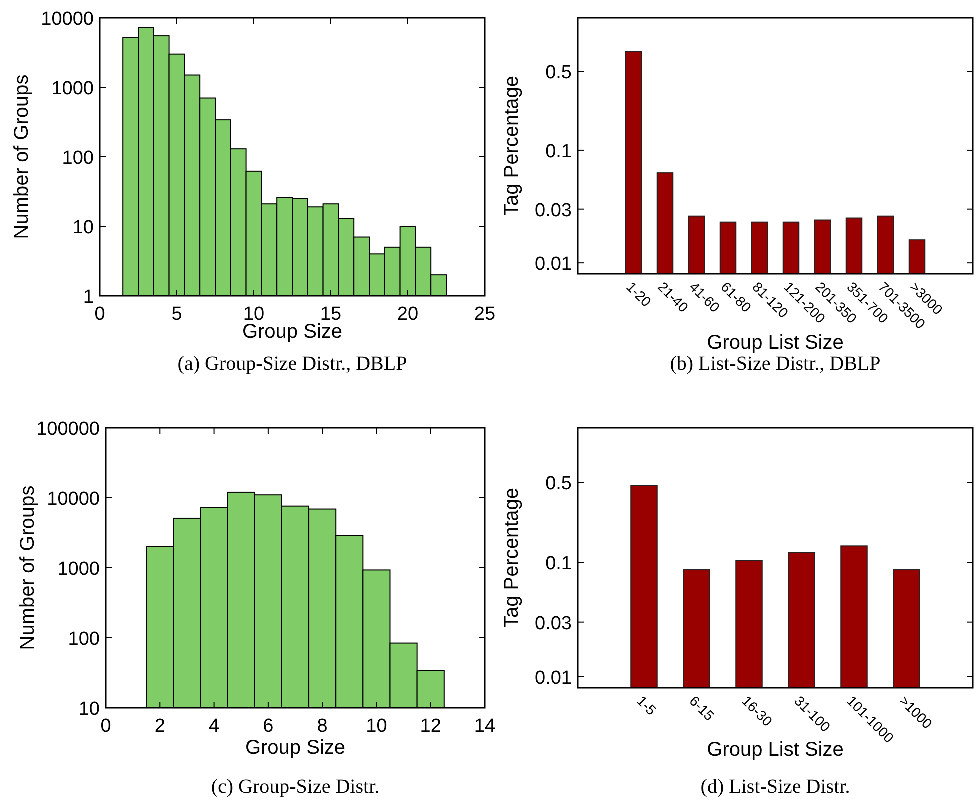 This screenshot has height=800, width=977. Describe the element at coordinates (268, 726) in the screenshot. I see `x-tick-label: 6` at that location.